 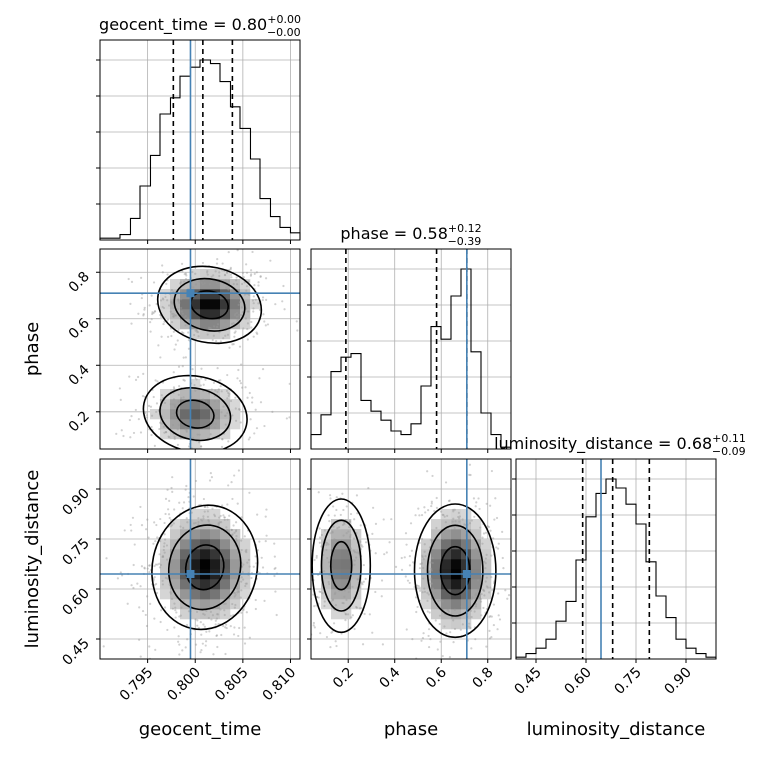 What do you see at coordinates (200, 26) in the screenshot?
I see `hist-title-geocent_time: geocent_time = 0.80+0.00 −0.00` at bounding box center [200, 26].